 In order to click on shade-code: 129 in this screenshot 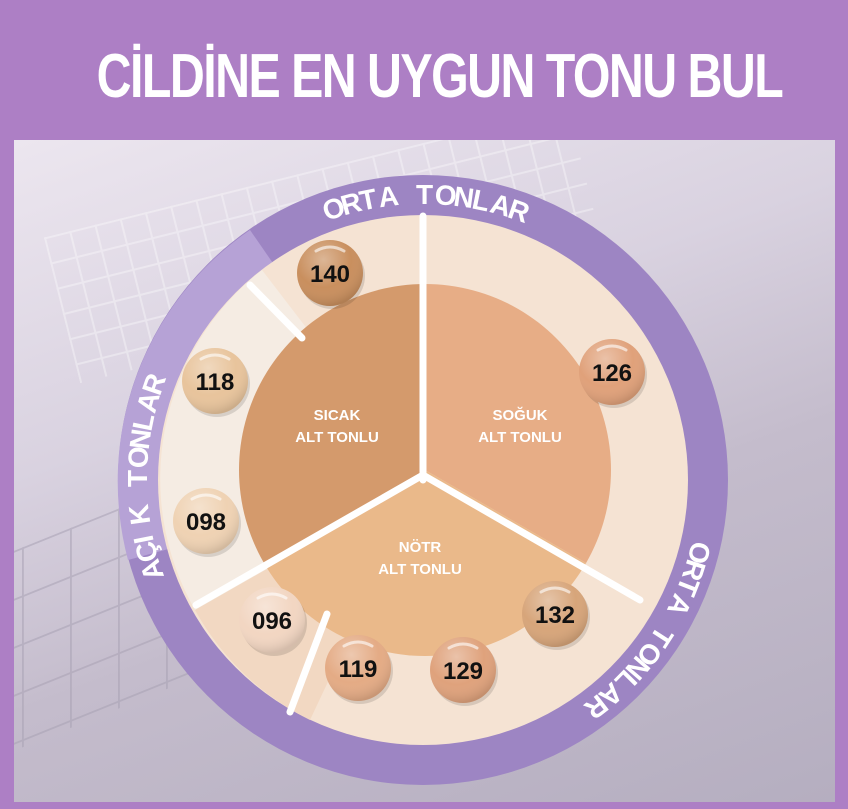, I will do `click(463, 671)`.